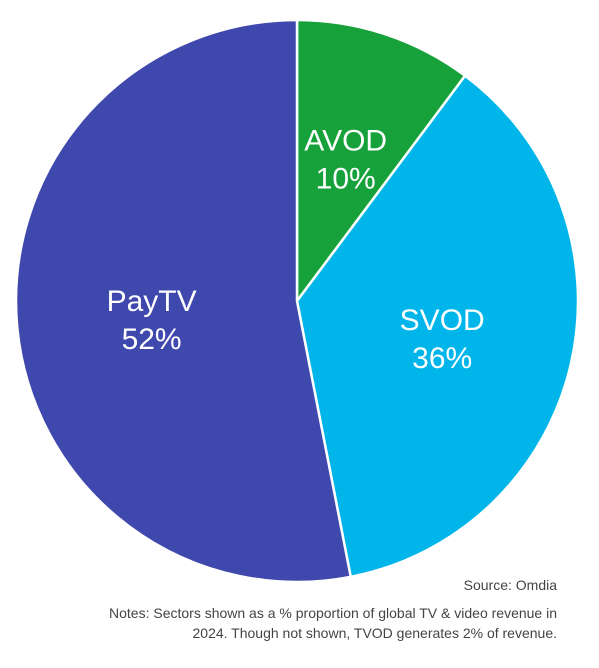 This screenshot has height=668, width=599. What do you see at coordinates (152, 301) in the screenshot?
I see `slice-label-paytv: PayTV` at bounding box center [152, 301].